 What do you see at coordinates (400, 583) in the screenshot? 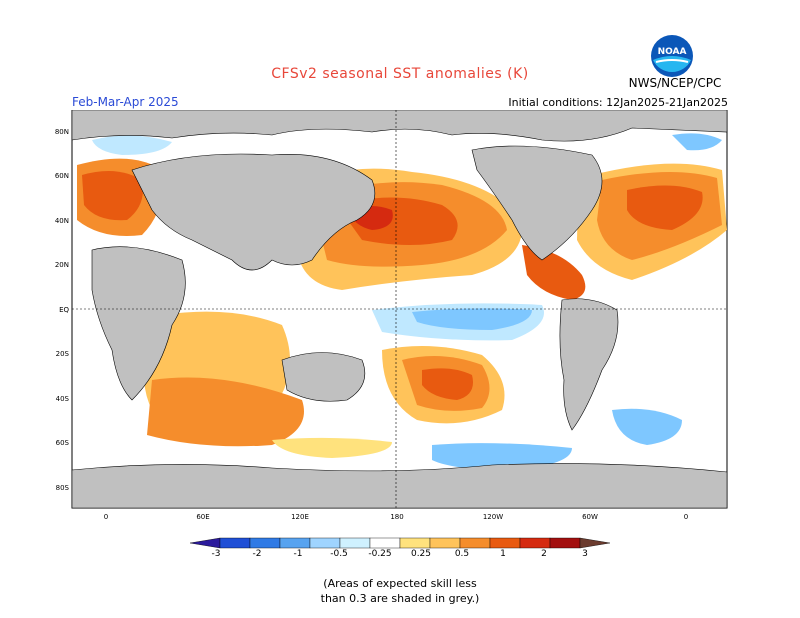
I see `footnote-line: (Areas of expected skill less` at bounding box center [400, 583].